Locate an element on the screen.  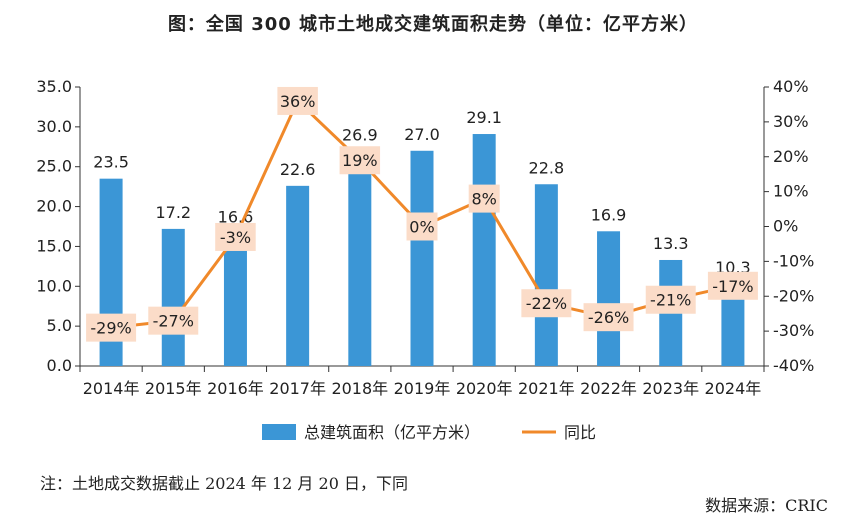
line-point-label: 0% is located at coordinates (422, 226).